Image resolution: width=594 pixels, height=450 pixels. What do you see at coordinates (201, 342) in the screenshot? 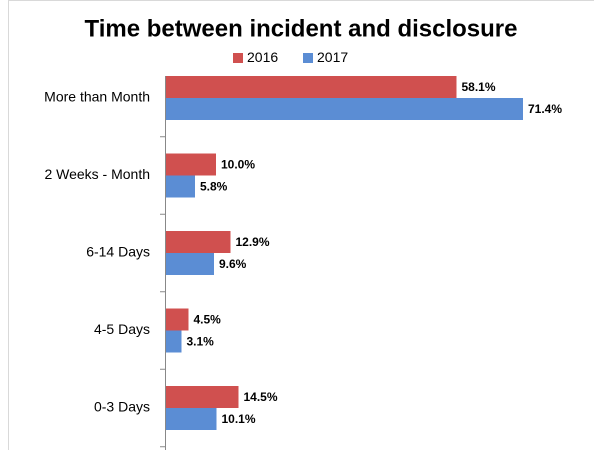
I see `value-label: 3.1%` at bounding box center [201, 342].